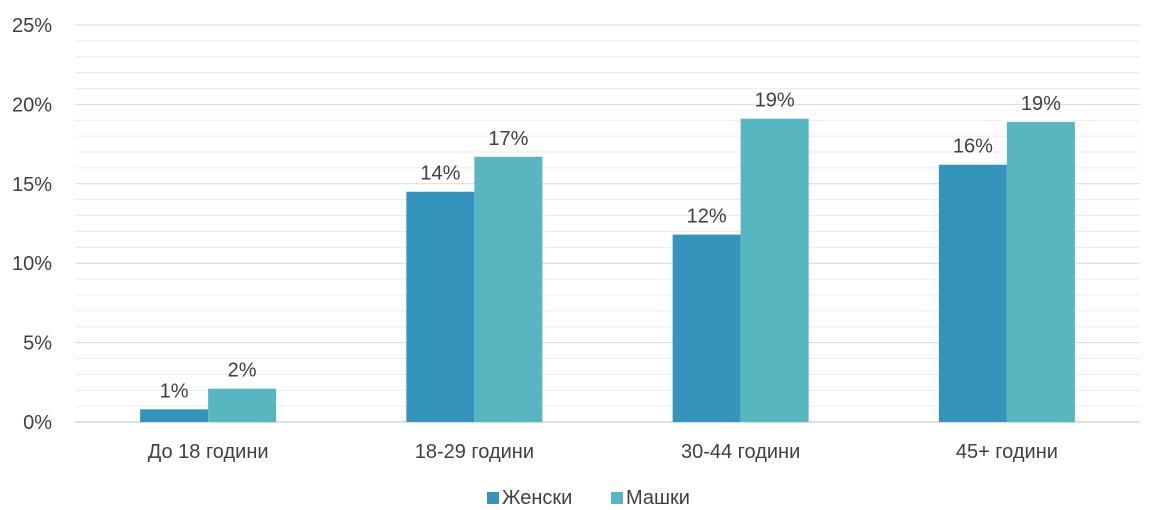 The height and width of the screenshot is (510, 1150). Describe the element at coordinates (174, 391) in the screenshot. I see `bar-value-label: 1%` at that location.